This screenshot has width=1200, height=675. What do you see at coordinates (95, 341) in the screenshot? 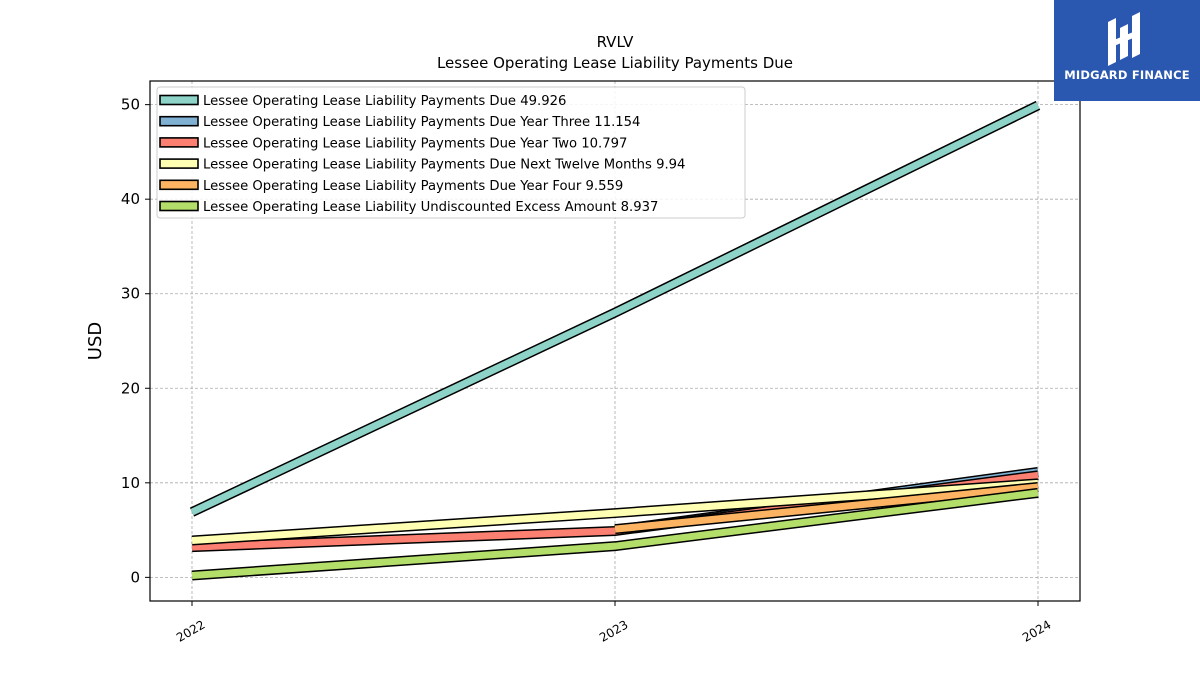
I see `y-axis-label: USD` at bounding box center [95, 341].